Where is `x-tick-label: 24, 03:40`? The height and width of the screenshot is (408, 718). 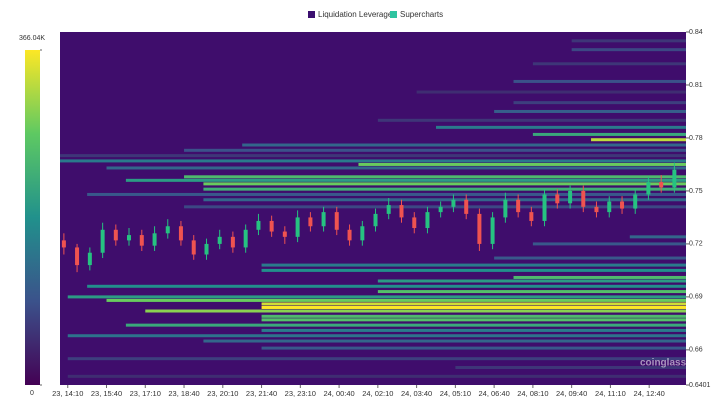
x-tick-label: 24, 03:40 is located at coordinates (416, 393).